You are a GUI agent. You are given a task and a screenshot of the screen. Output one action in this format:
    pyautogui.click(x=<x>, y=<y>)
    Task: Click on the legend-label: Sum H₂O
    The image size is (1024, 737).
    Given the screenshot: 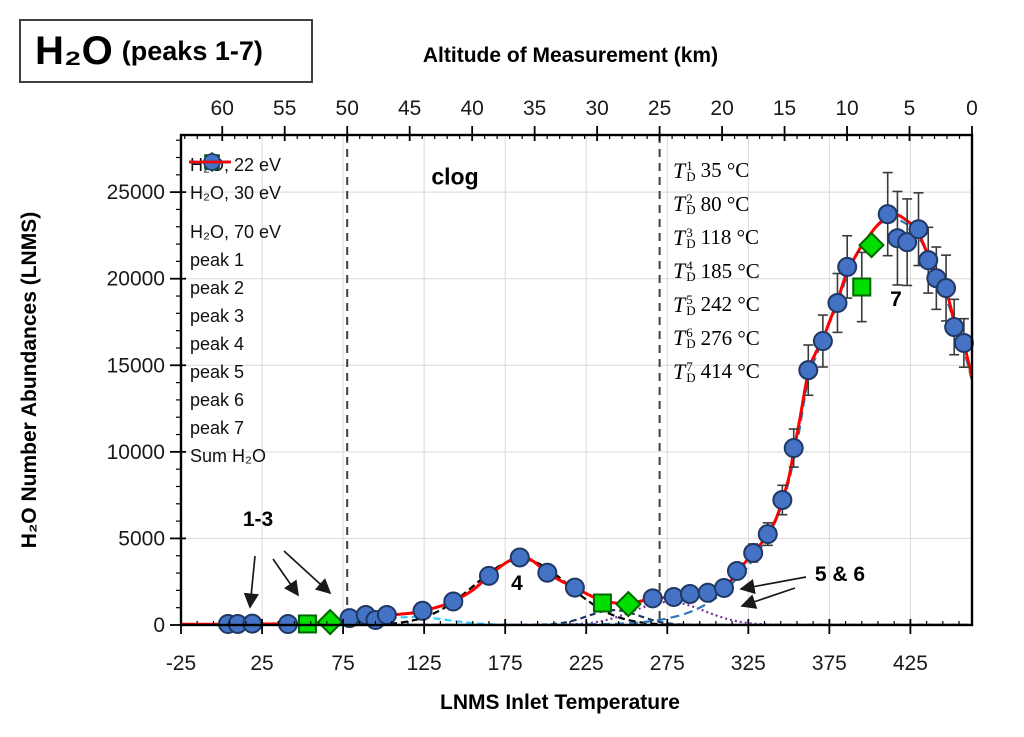 What is the action you would take?
    pyautogui.click(x=228, y=455)
    